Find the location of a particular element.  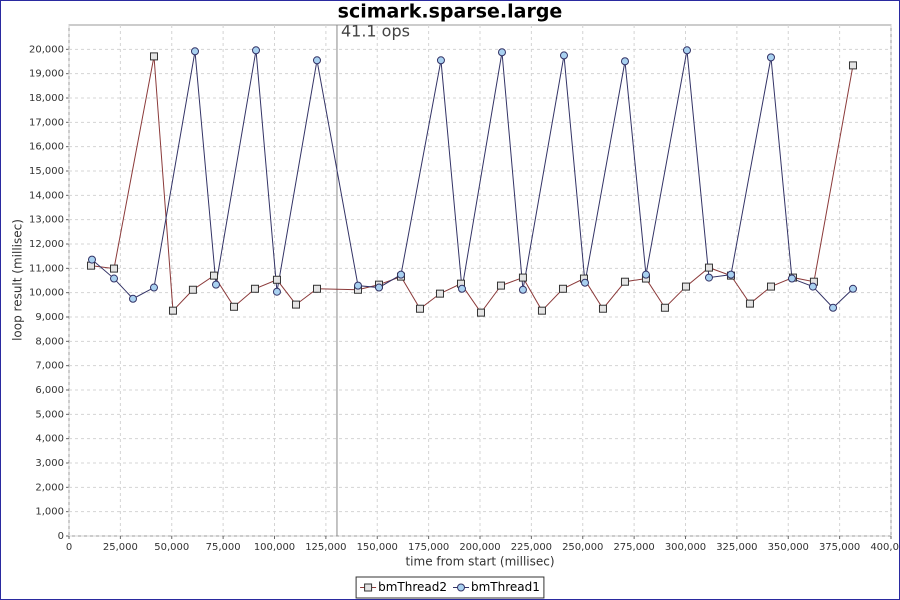

y-tick-label: 3,000 is located at coordinates (49, 463).